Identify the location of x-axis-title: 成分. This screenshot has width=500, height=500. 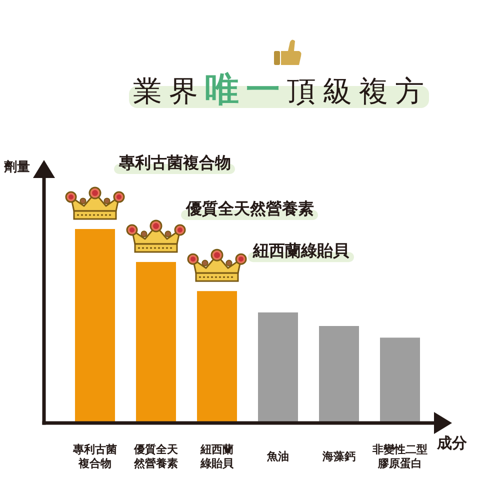
(452, 443).